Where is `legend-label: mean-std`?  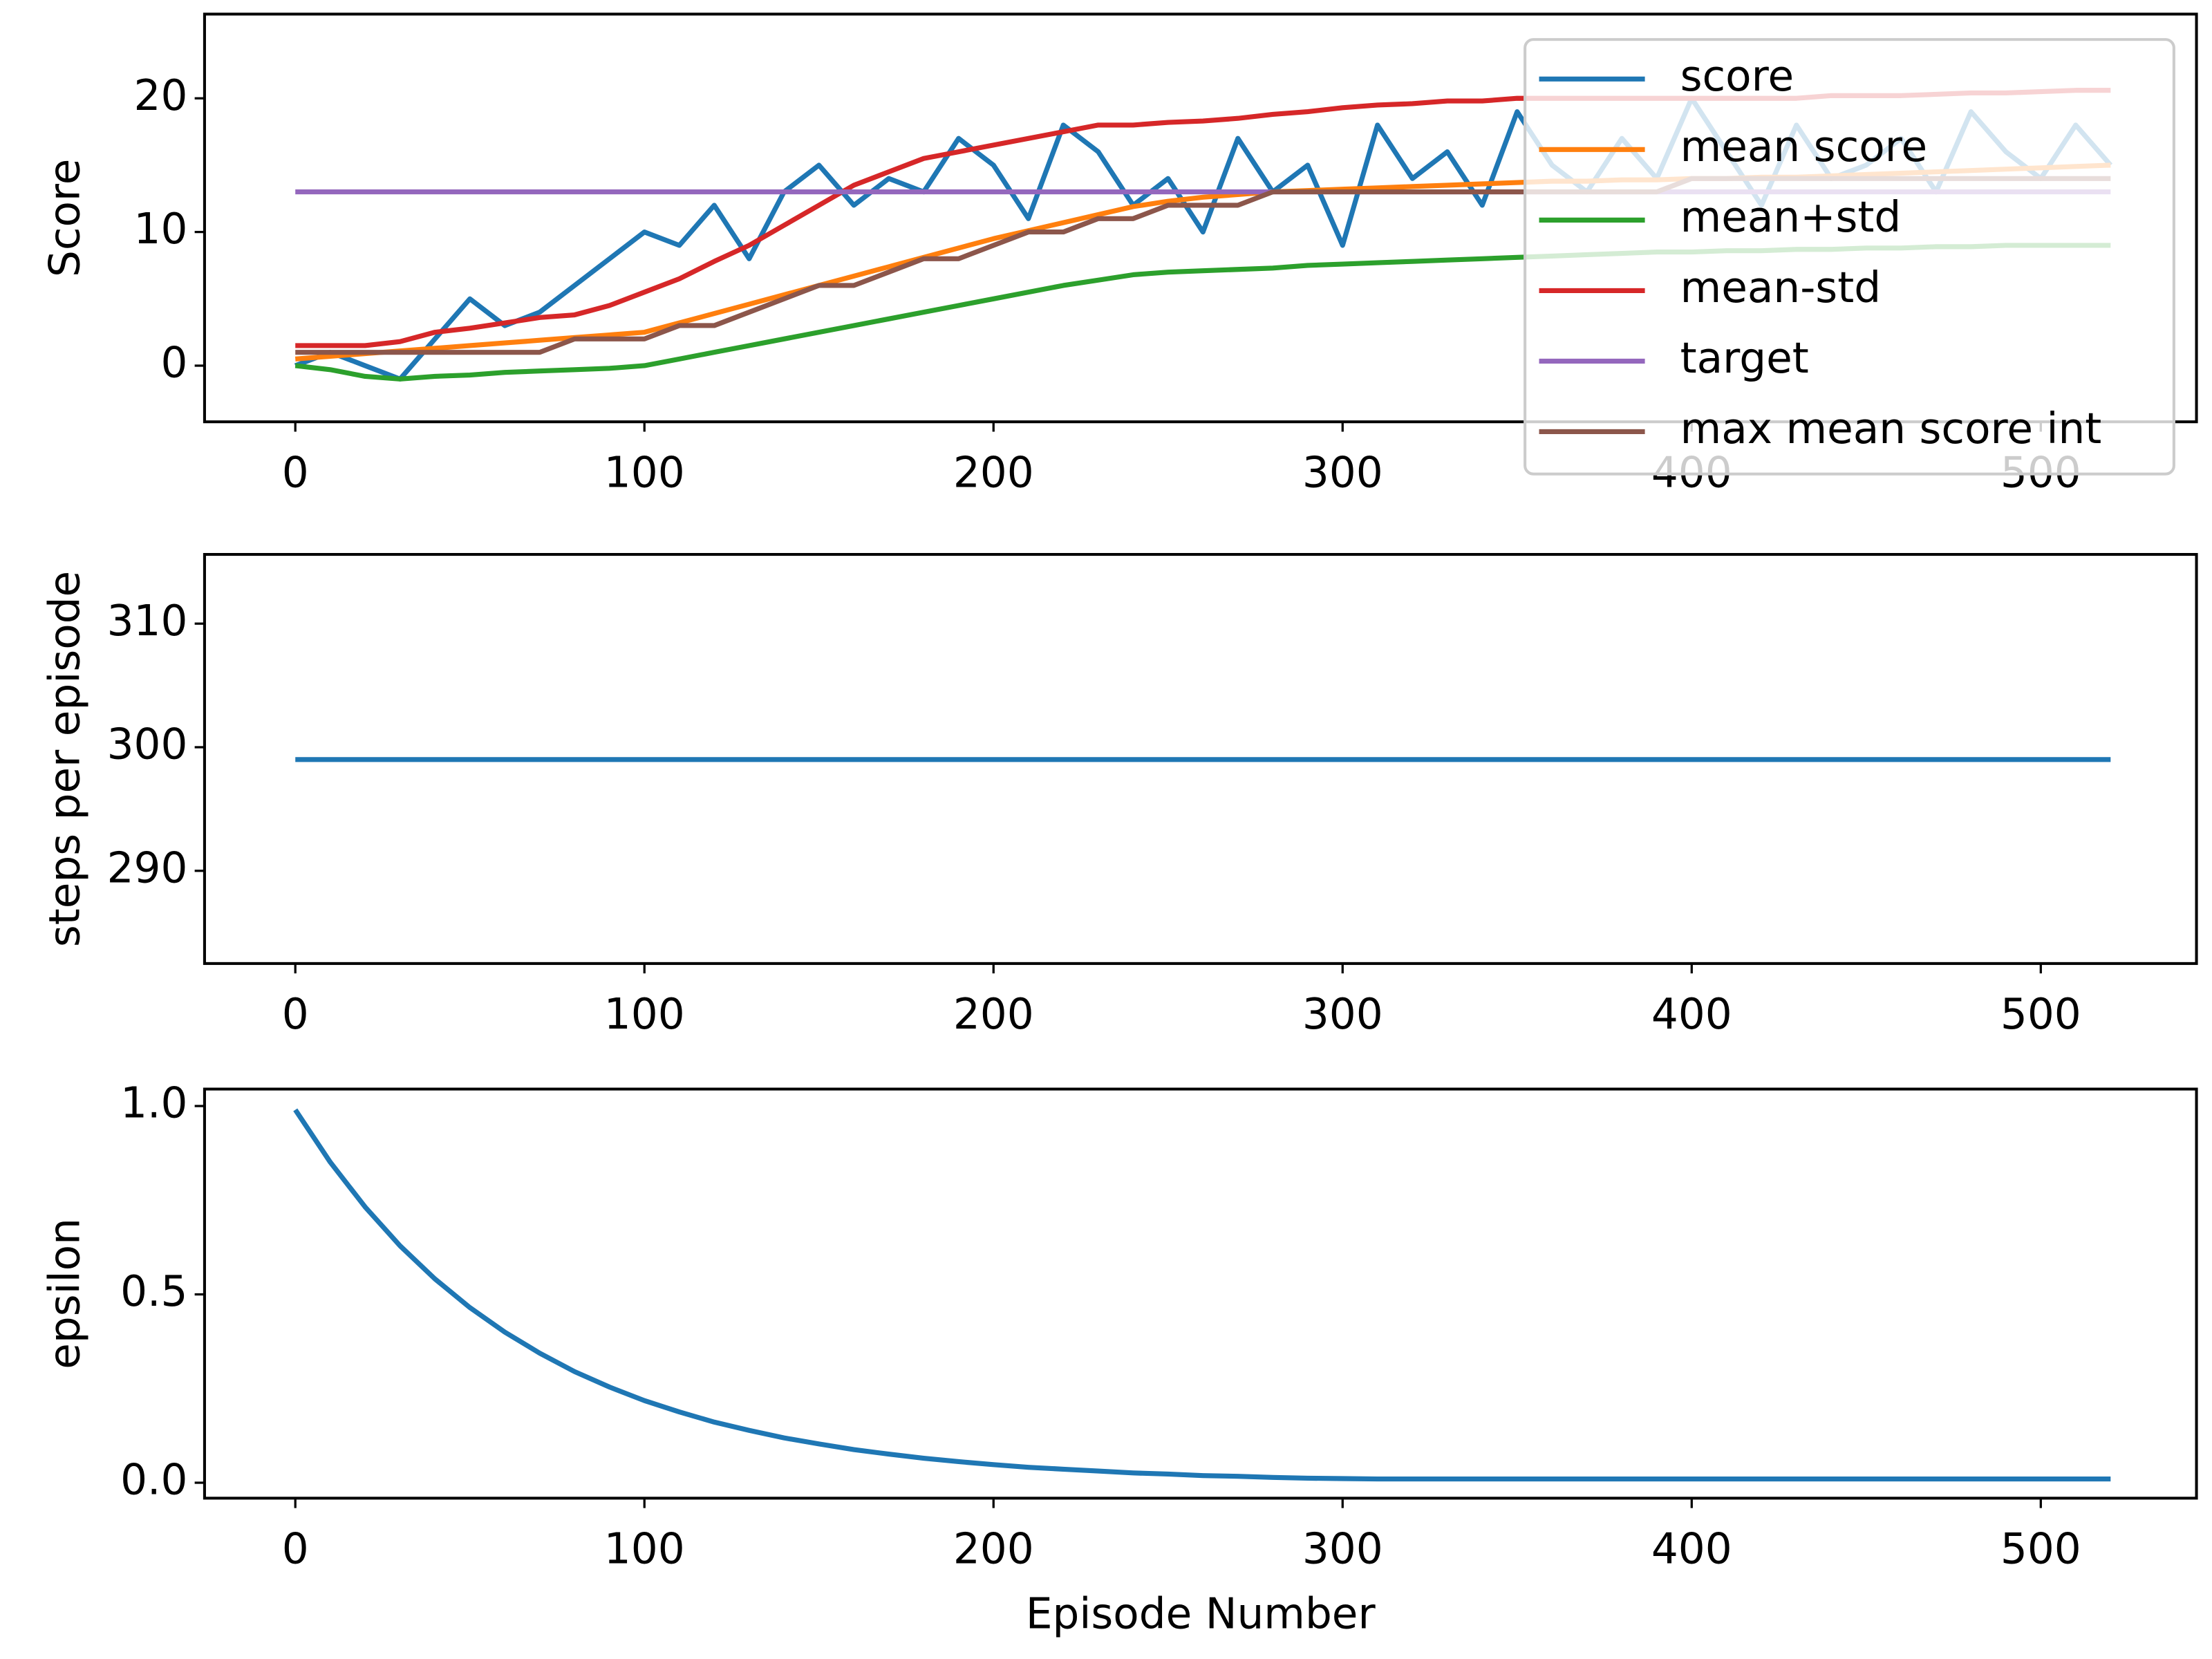
legend-label: mean-std is located at coordinates (1780, 287).